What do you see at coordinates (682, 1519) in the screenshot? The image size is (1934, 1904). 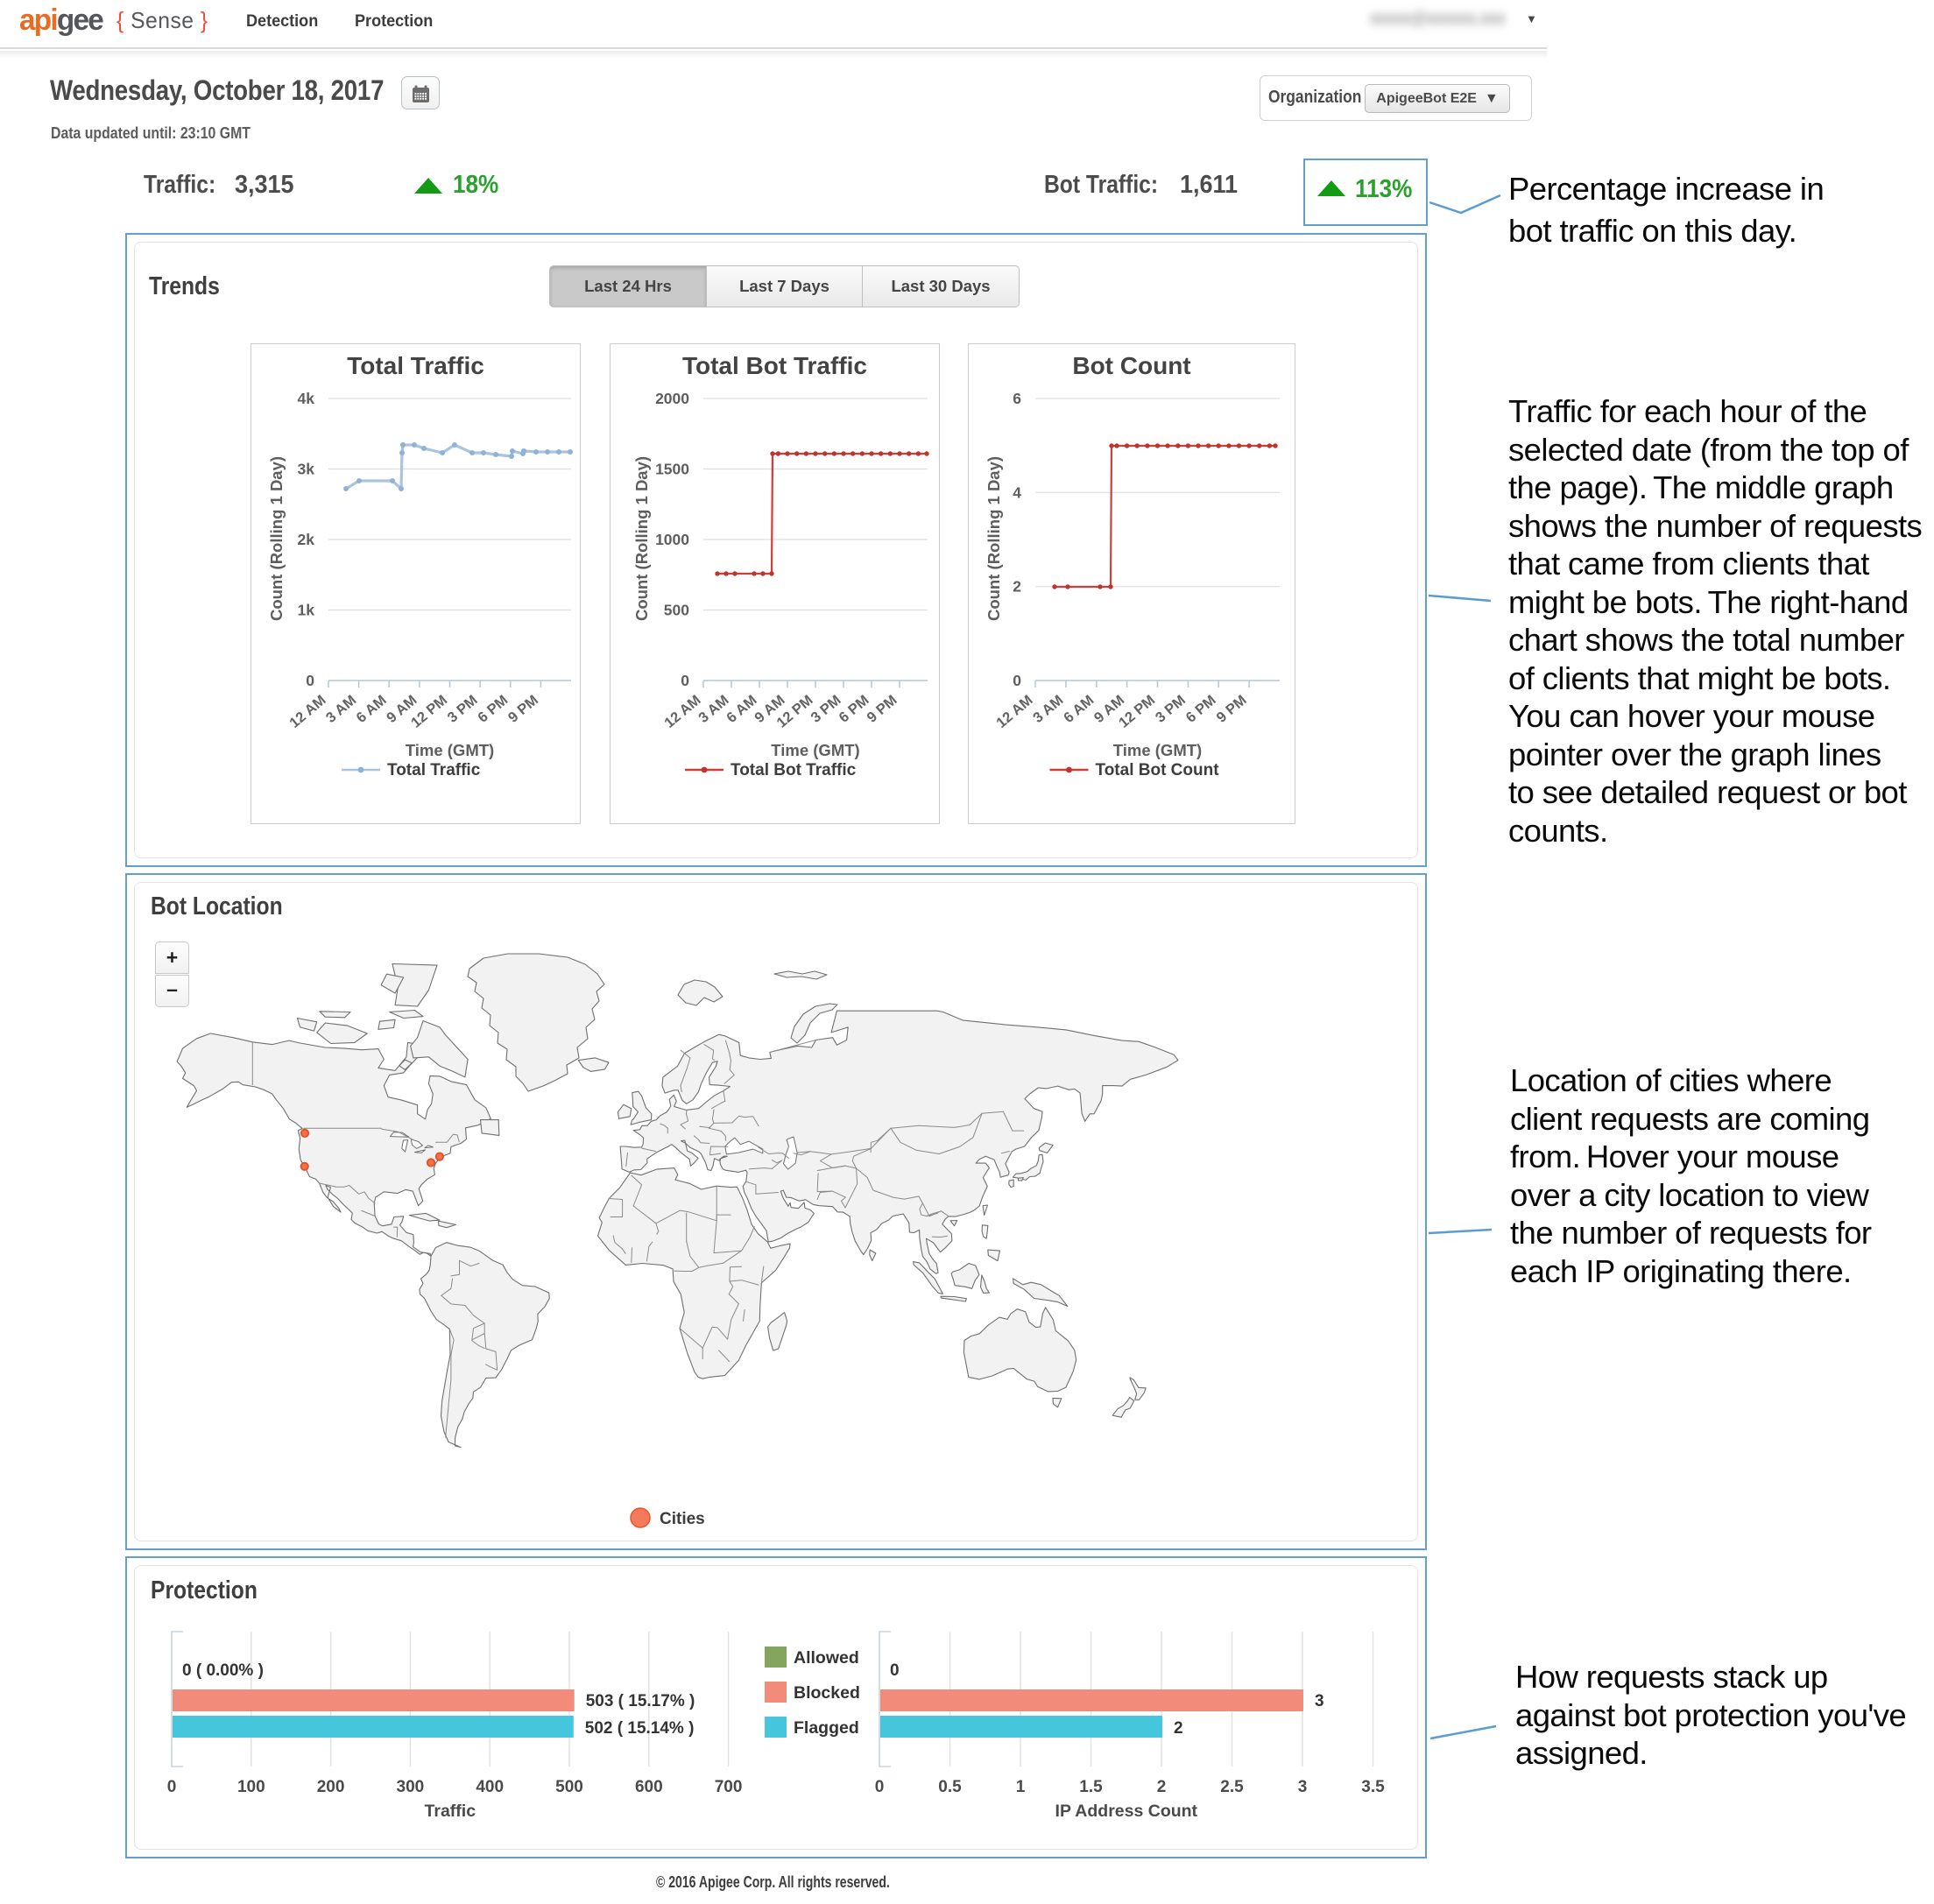 I see `svg-text: Cities` at bounding box center [682, 1519].